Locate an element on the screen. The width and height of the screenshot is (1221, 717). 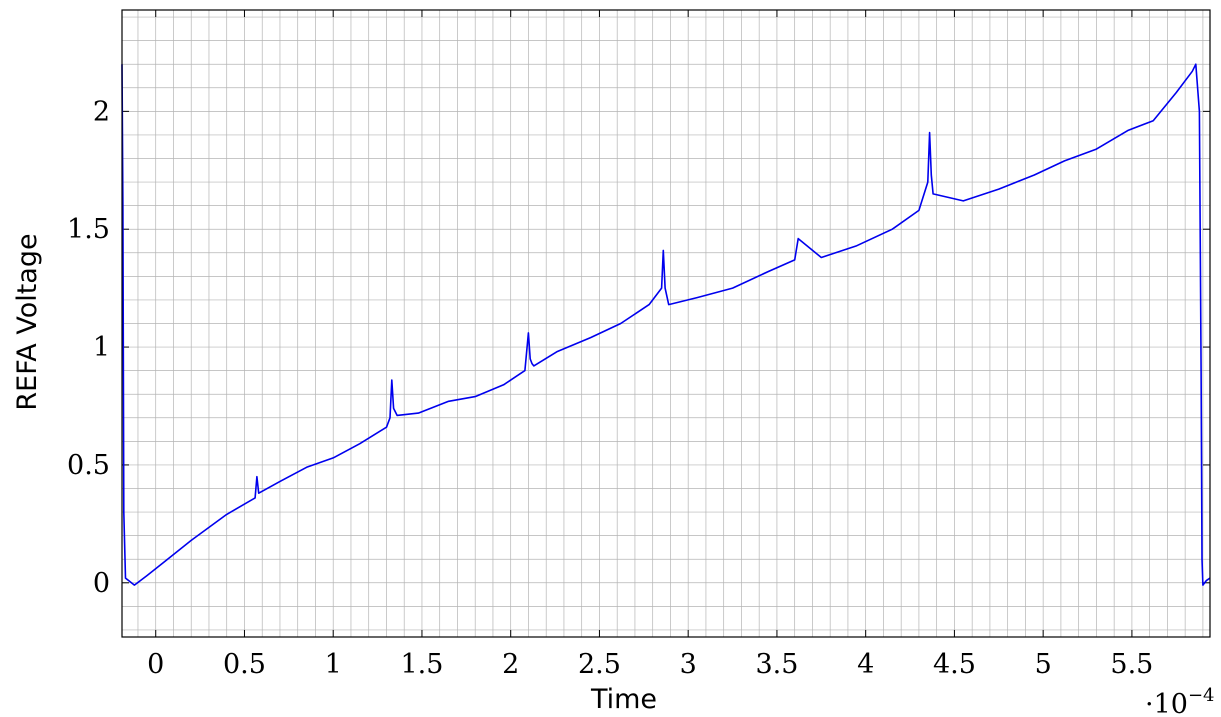
y-tick-label: 1 is located at coordinates (101, 347).